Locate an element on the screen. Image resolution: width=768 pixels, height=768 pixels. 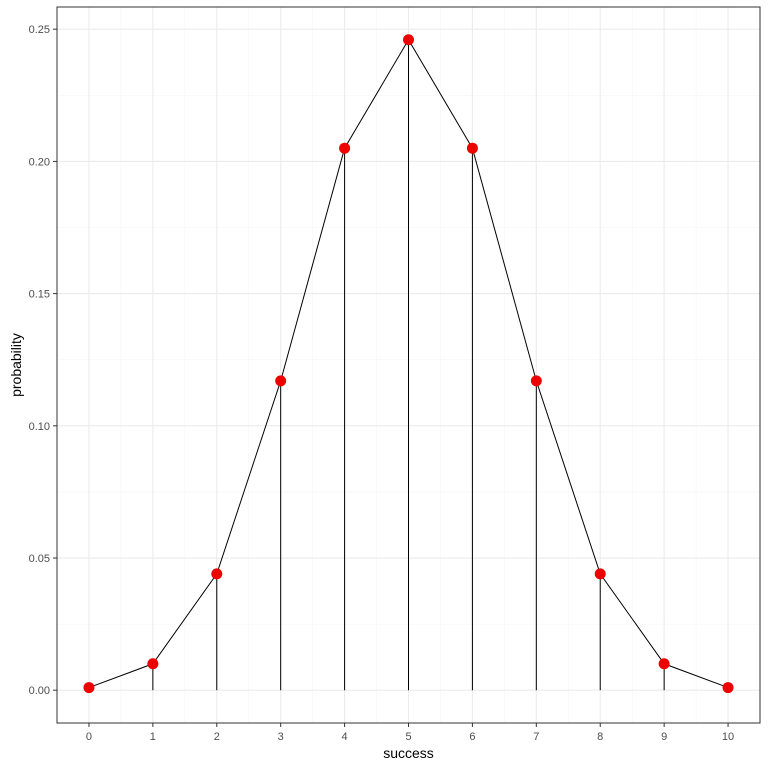
x-tick-label: 6 is located at coordinates (472, 737).